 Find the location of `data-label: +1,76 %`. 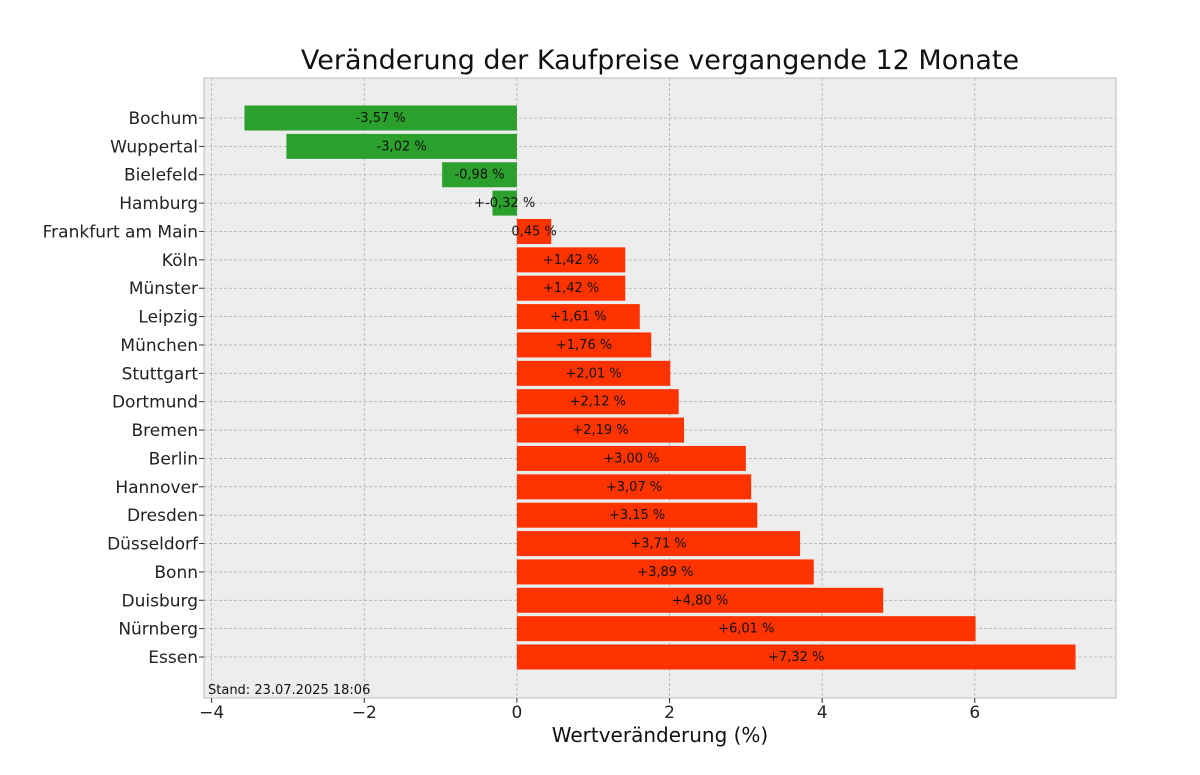

data-label: +1,76 % is located at coordinates (584, 345).